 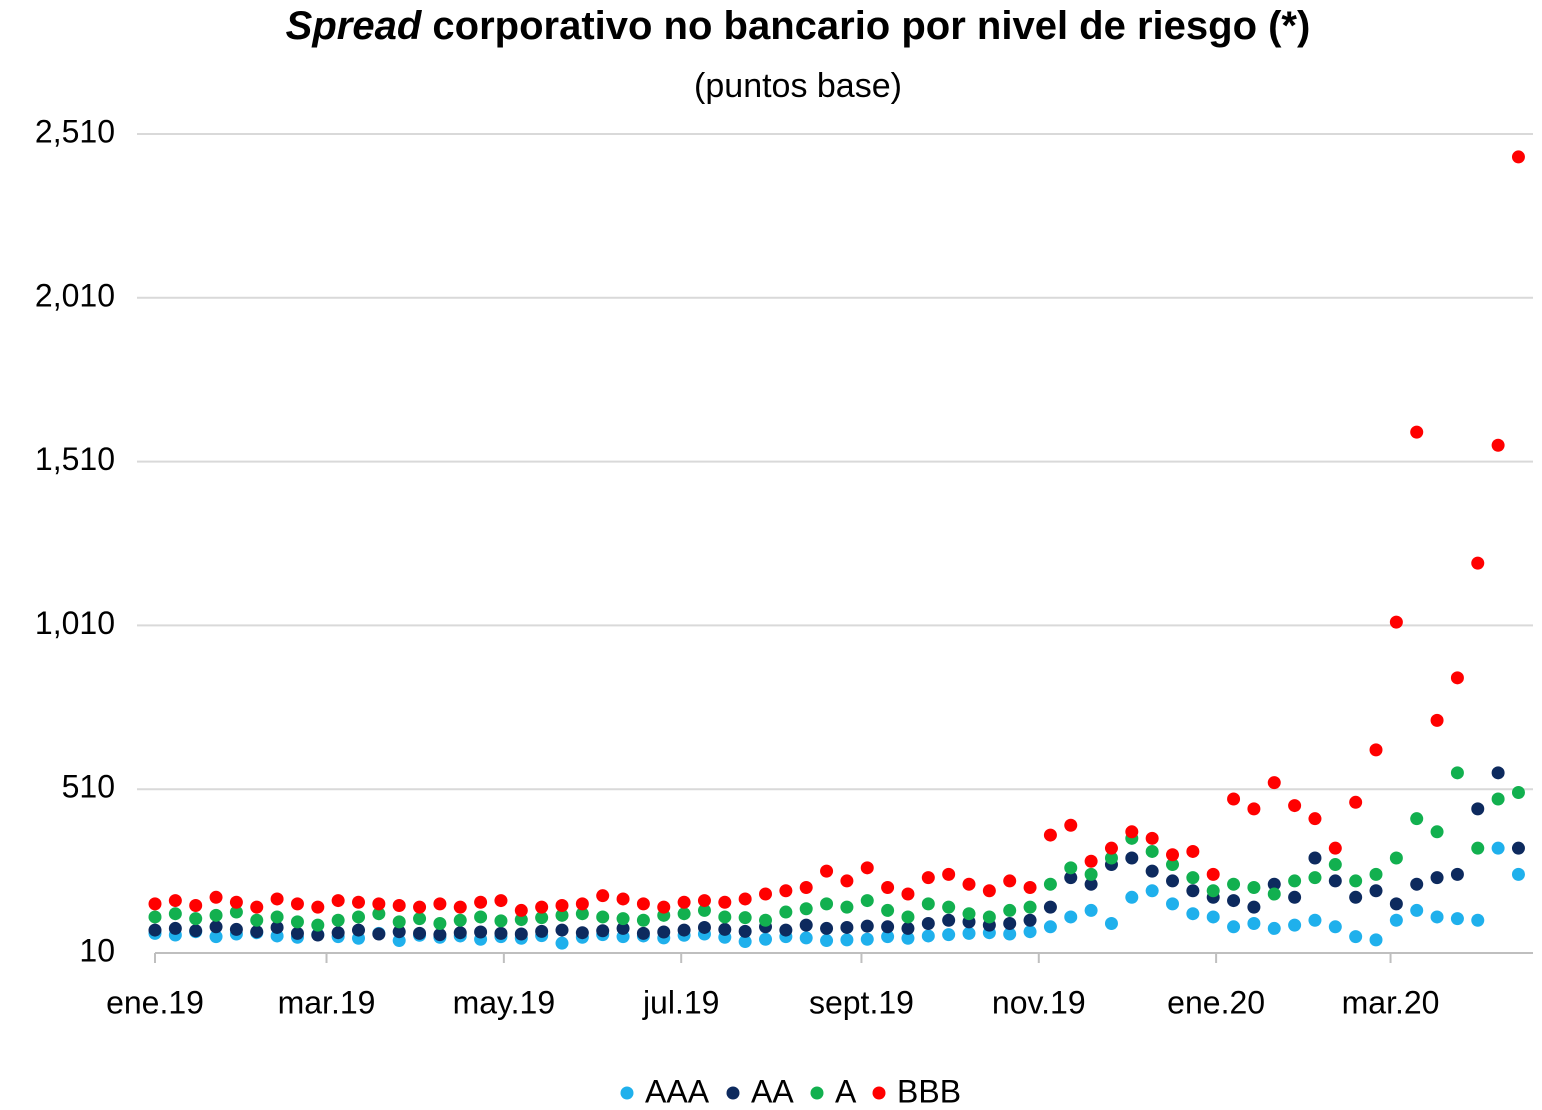 What do you see at coordinates (155, 1002) in the screenshot?
I see `x-tick-label: ene.19` at bounding box center [155, 1002].